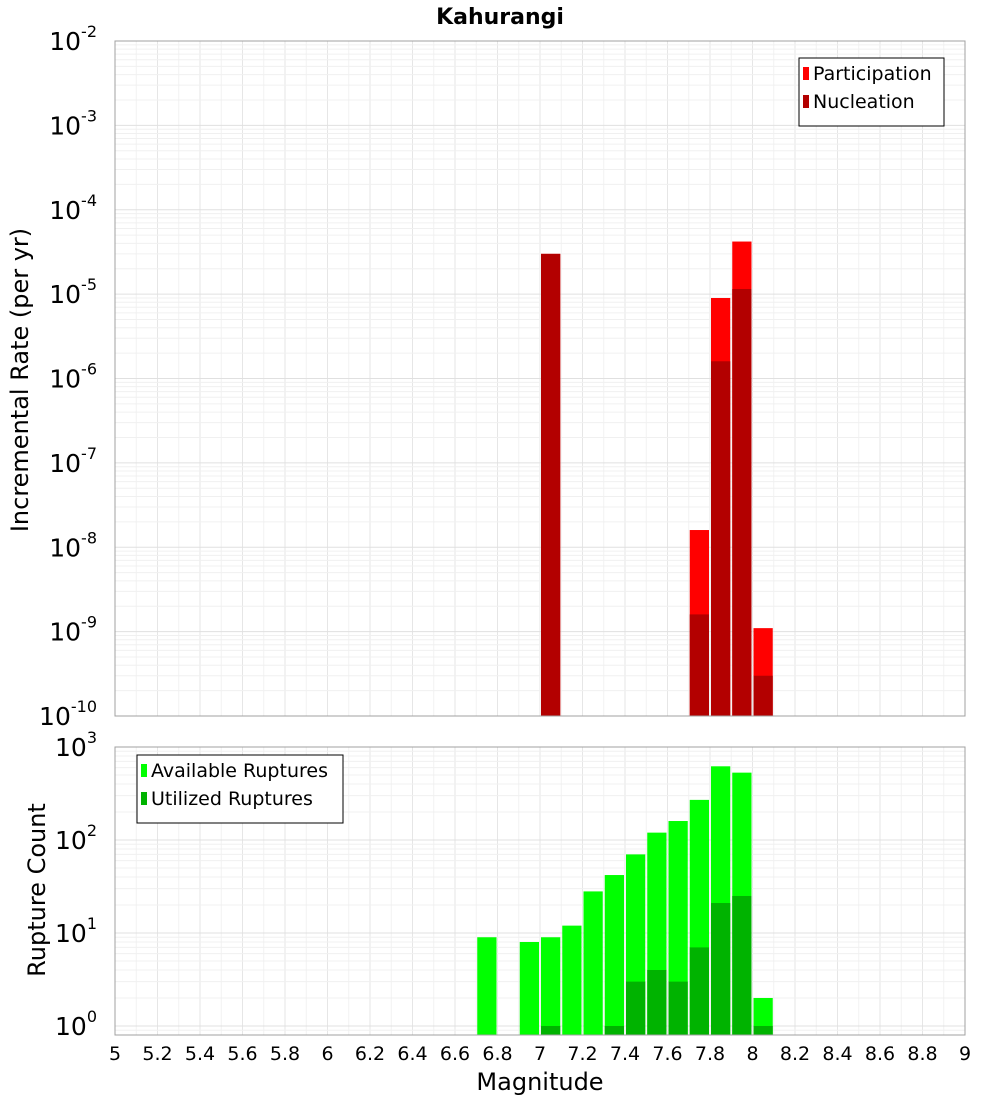 This screenshot has height=1100, width=1000. Describe the element at coordinates (327, 1054) in the screenshot. I see `x-tick-label: 6` at that location.